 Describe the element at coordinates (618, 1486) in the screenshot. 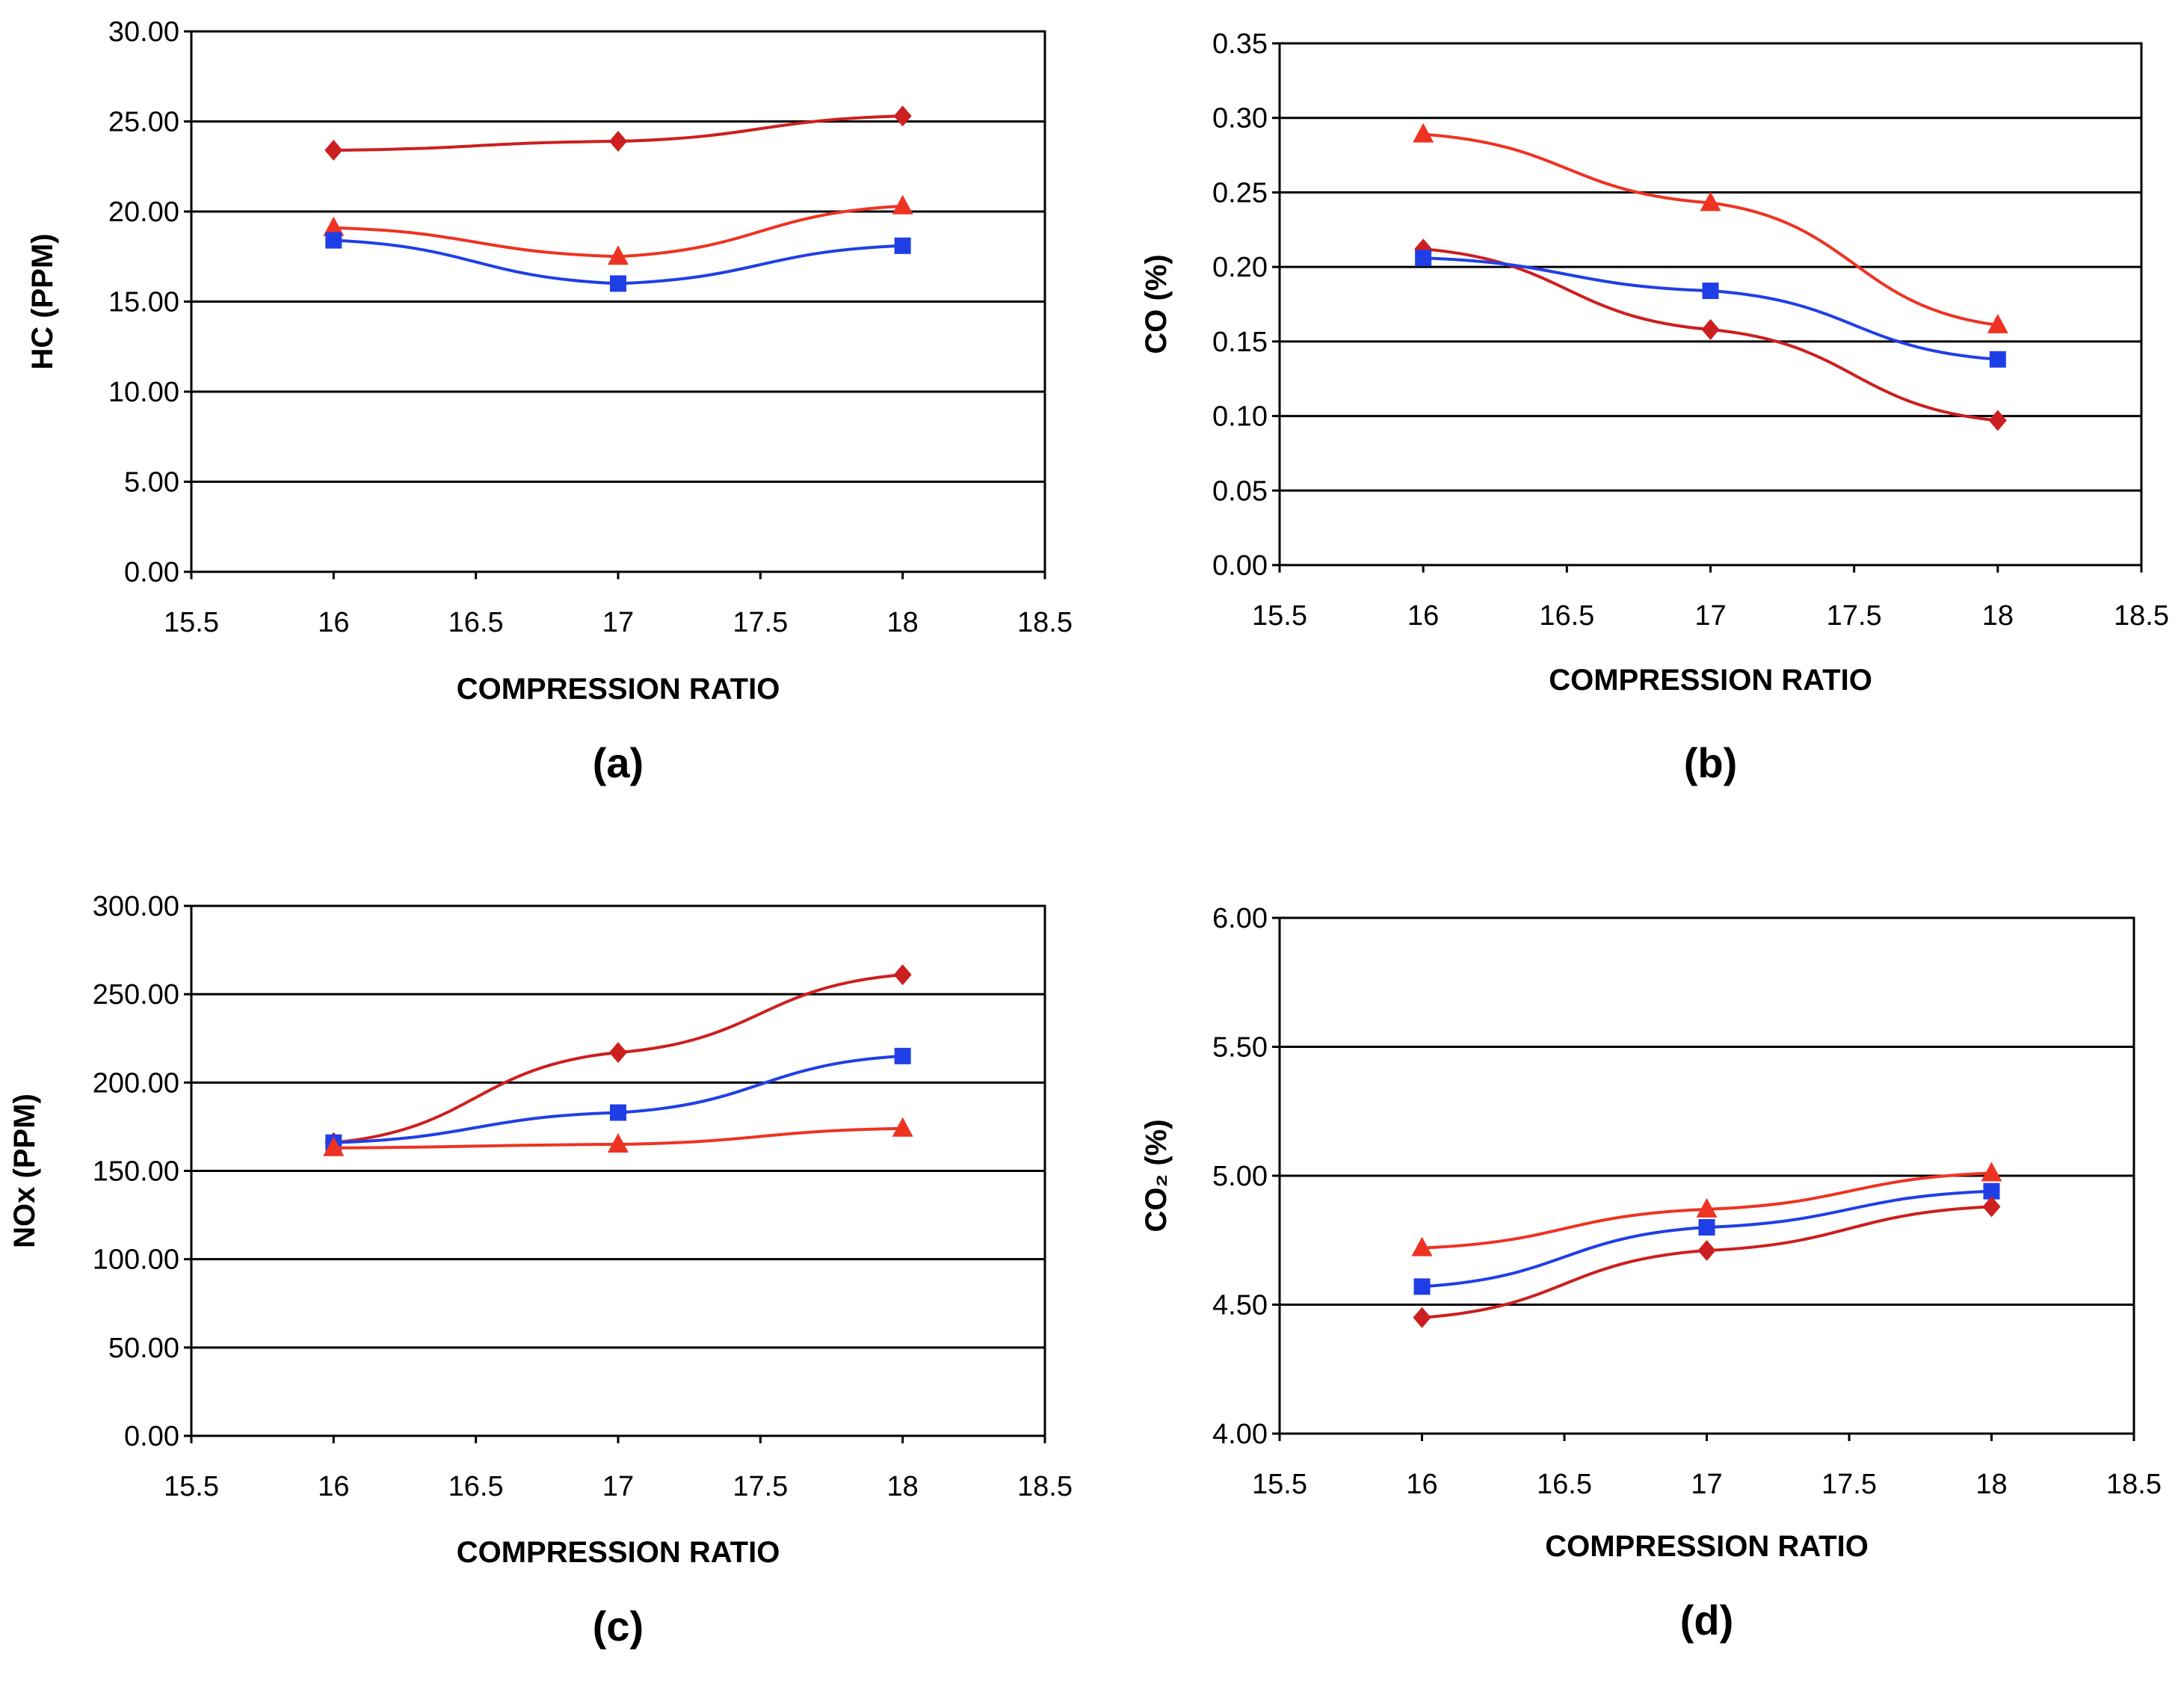

I see `panel-c-x-tick-label: 17` at that location.